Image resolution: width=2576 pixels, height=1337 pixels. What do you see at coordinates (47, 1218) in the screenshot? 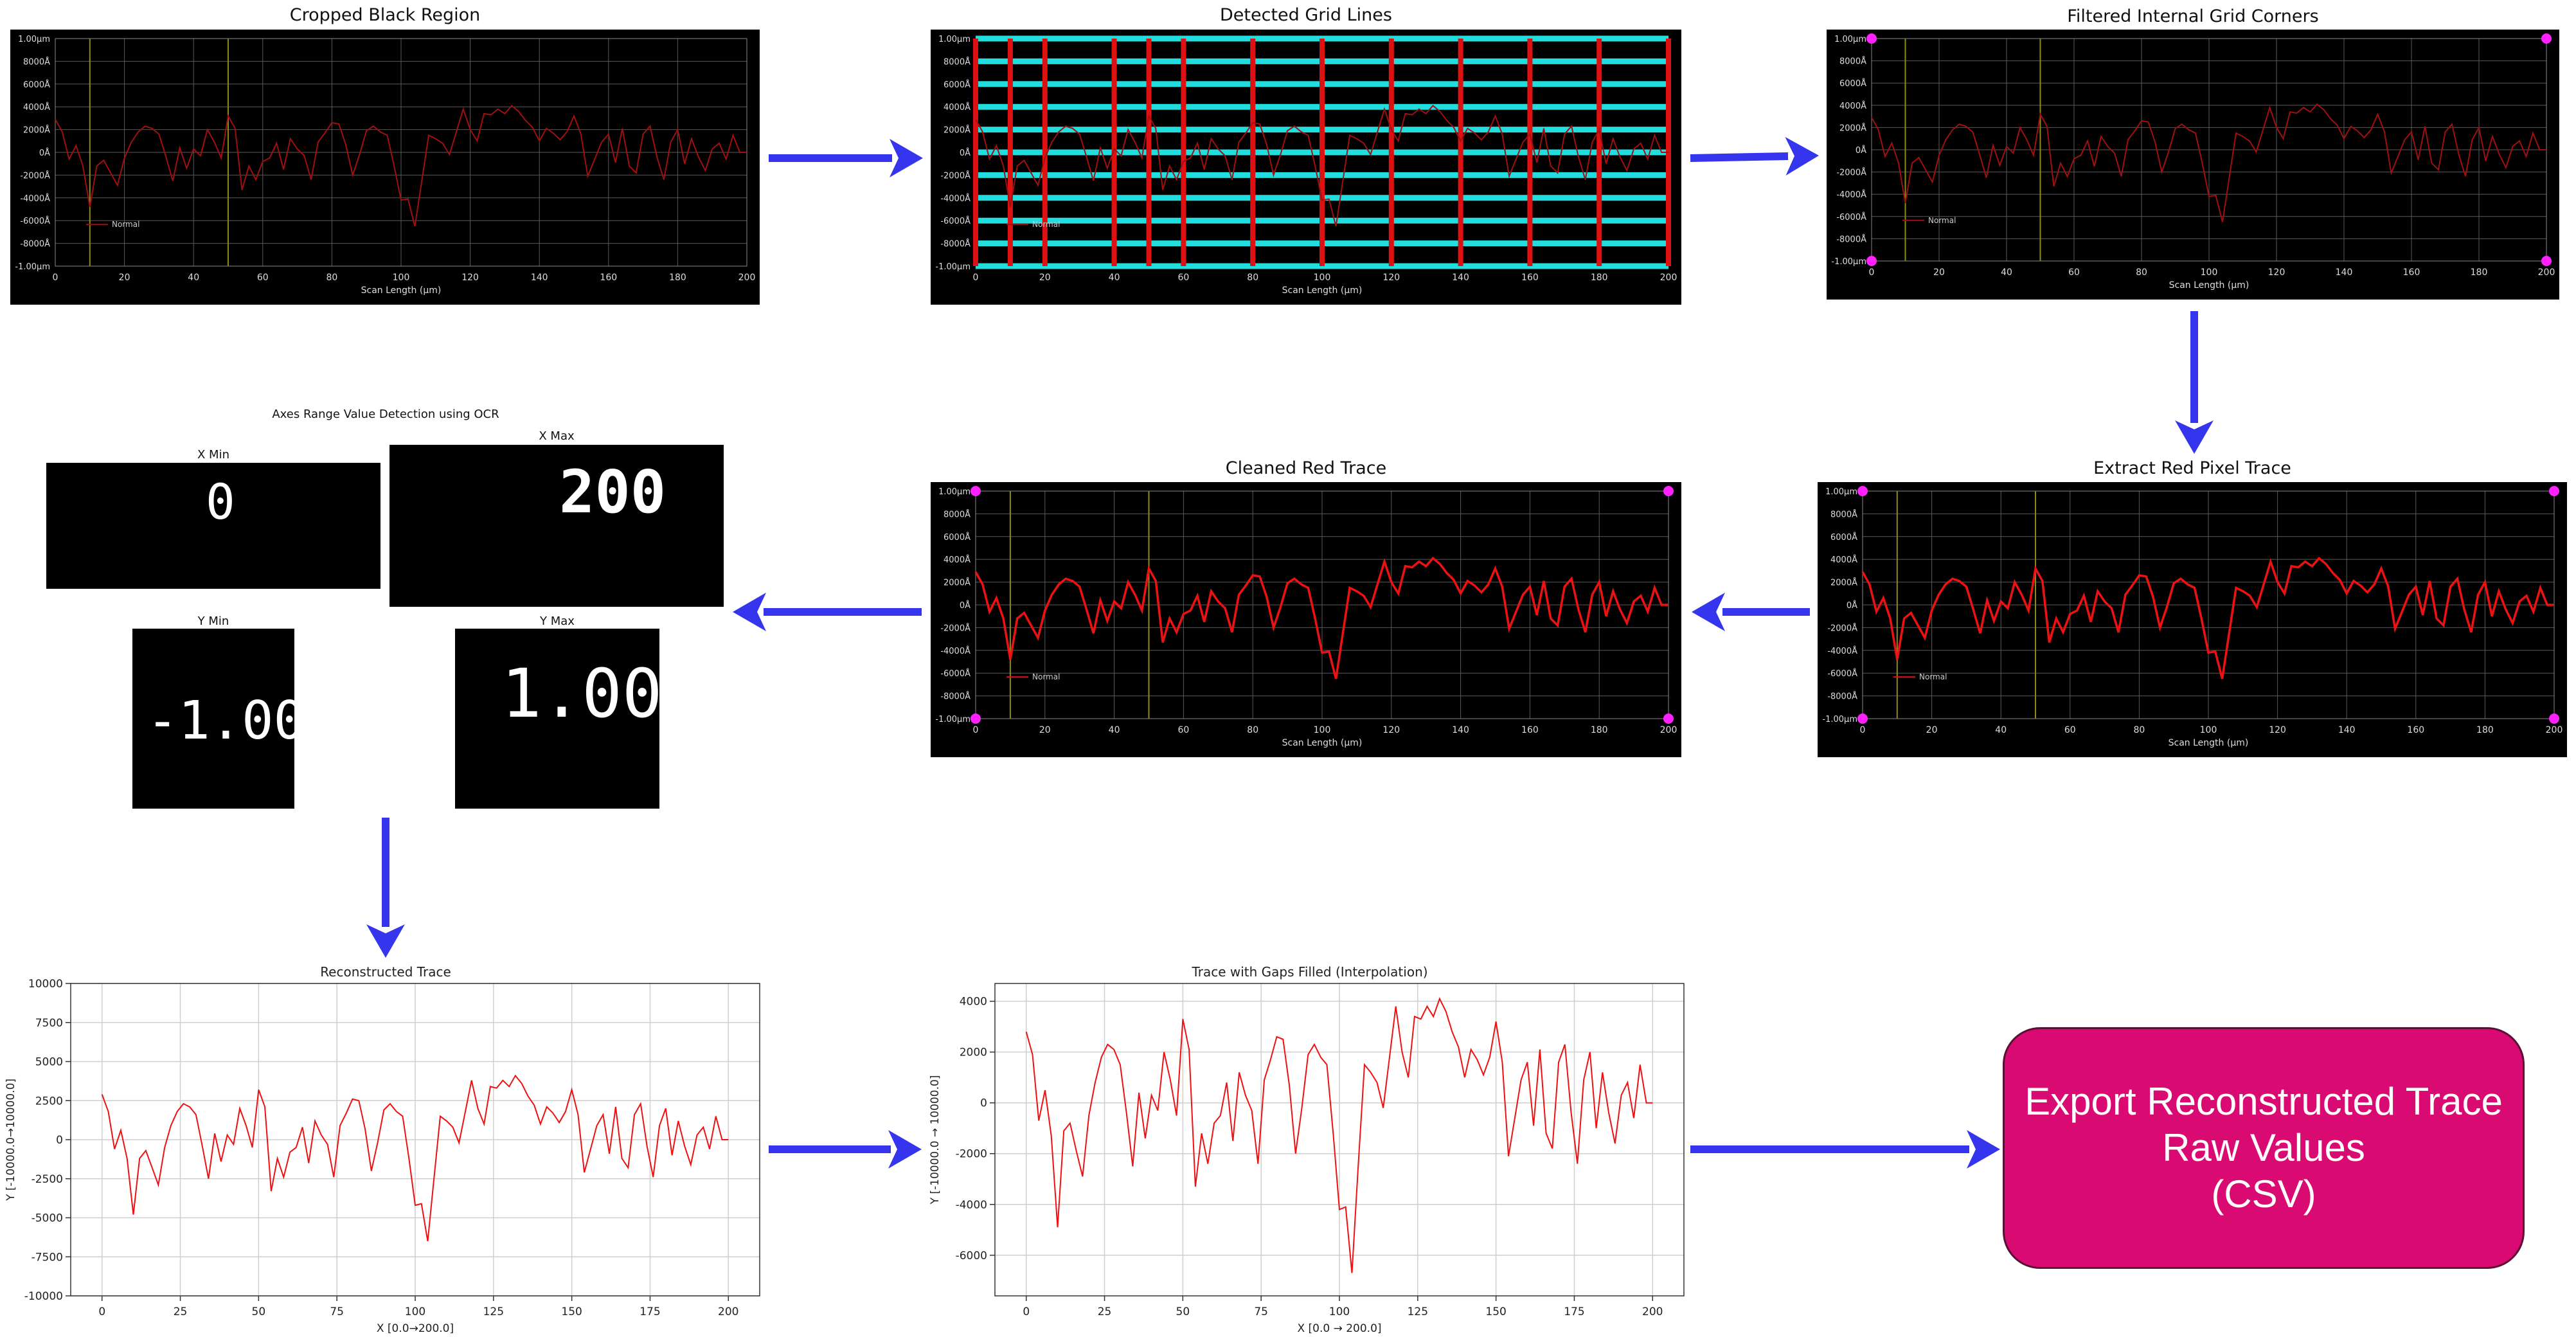
I see `y-tick-label: -5000` at bounding box center [47, 1218].